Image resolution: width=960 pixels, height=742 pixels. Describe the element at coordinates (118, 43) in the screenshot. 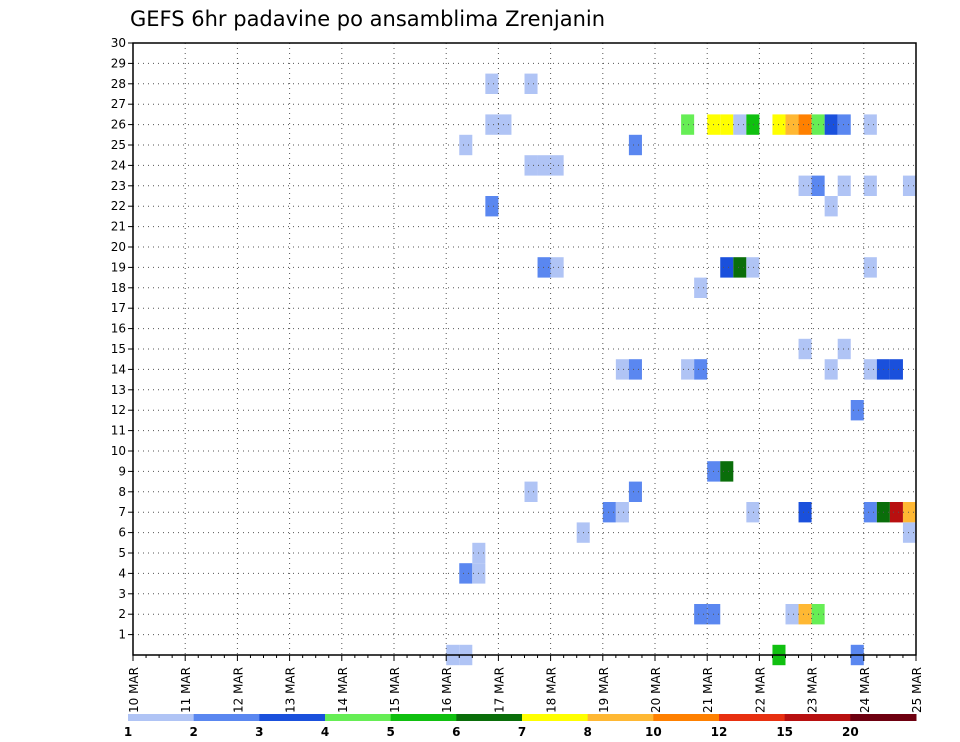

I see `y-tick-label: 30` at that location.